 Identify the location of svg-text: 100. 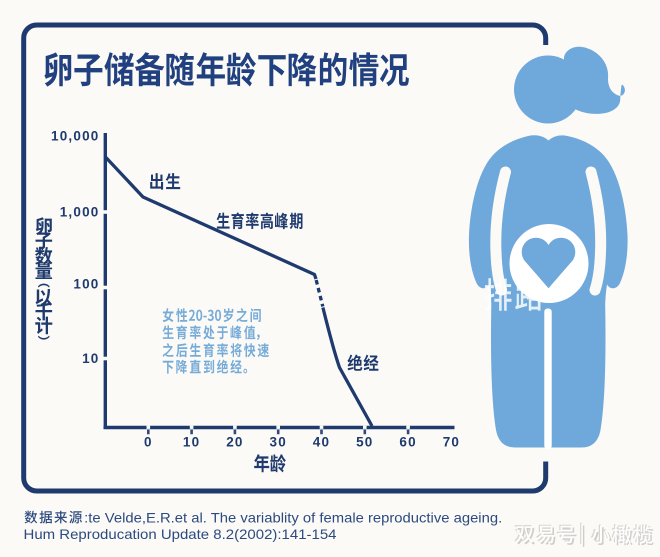
(86, 284).